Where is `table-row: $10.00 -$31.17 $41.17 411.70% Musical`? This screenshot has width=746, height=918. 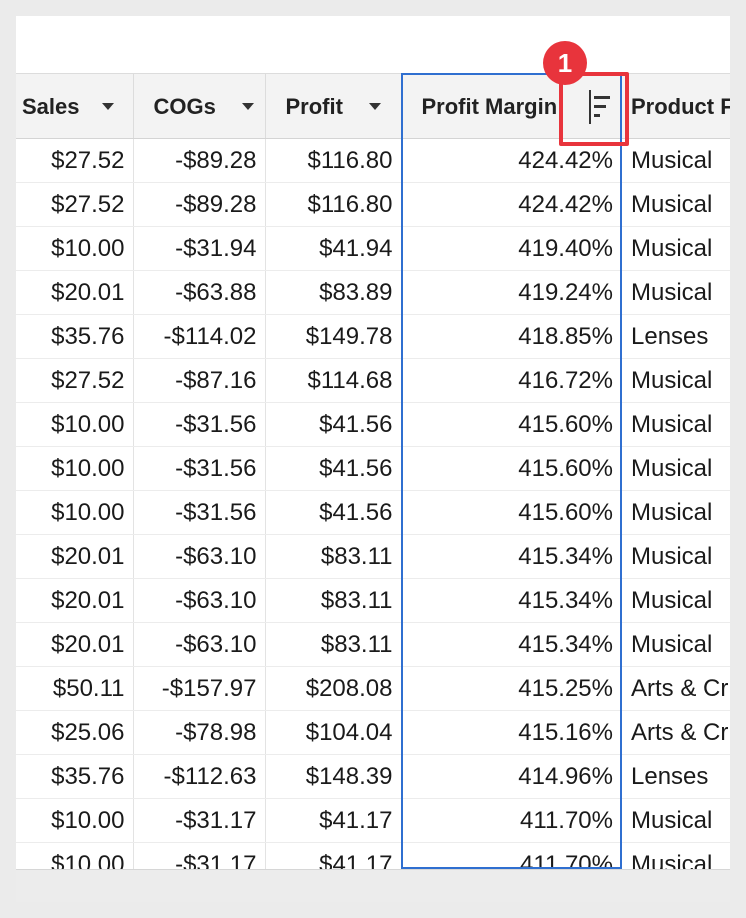 table-row: $10.00 -$31.17 $41.17 411.70% Musical is located at coordinates (373, 820).